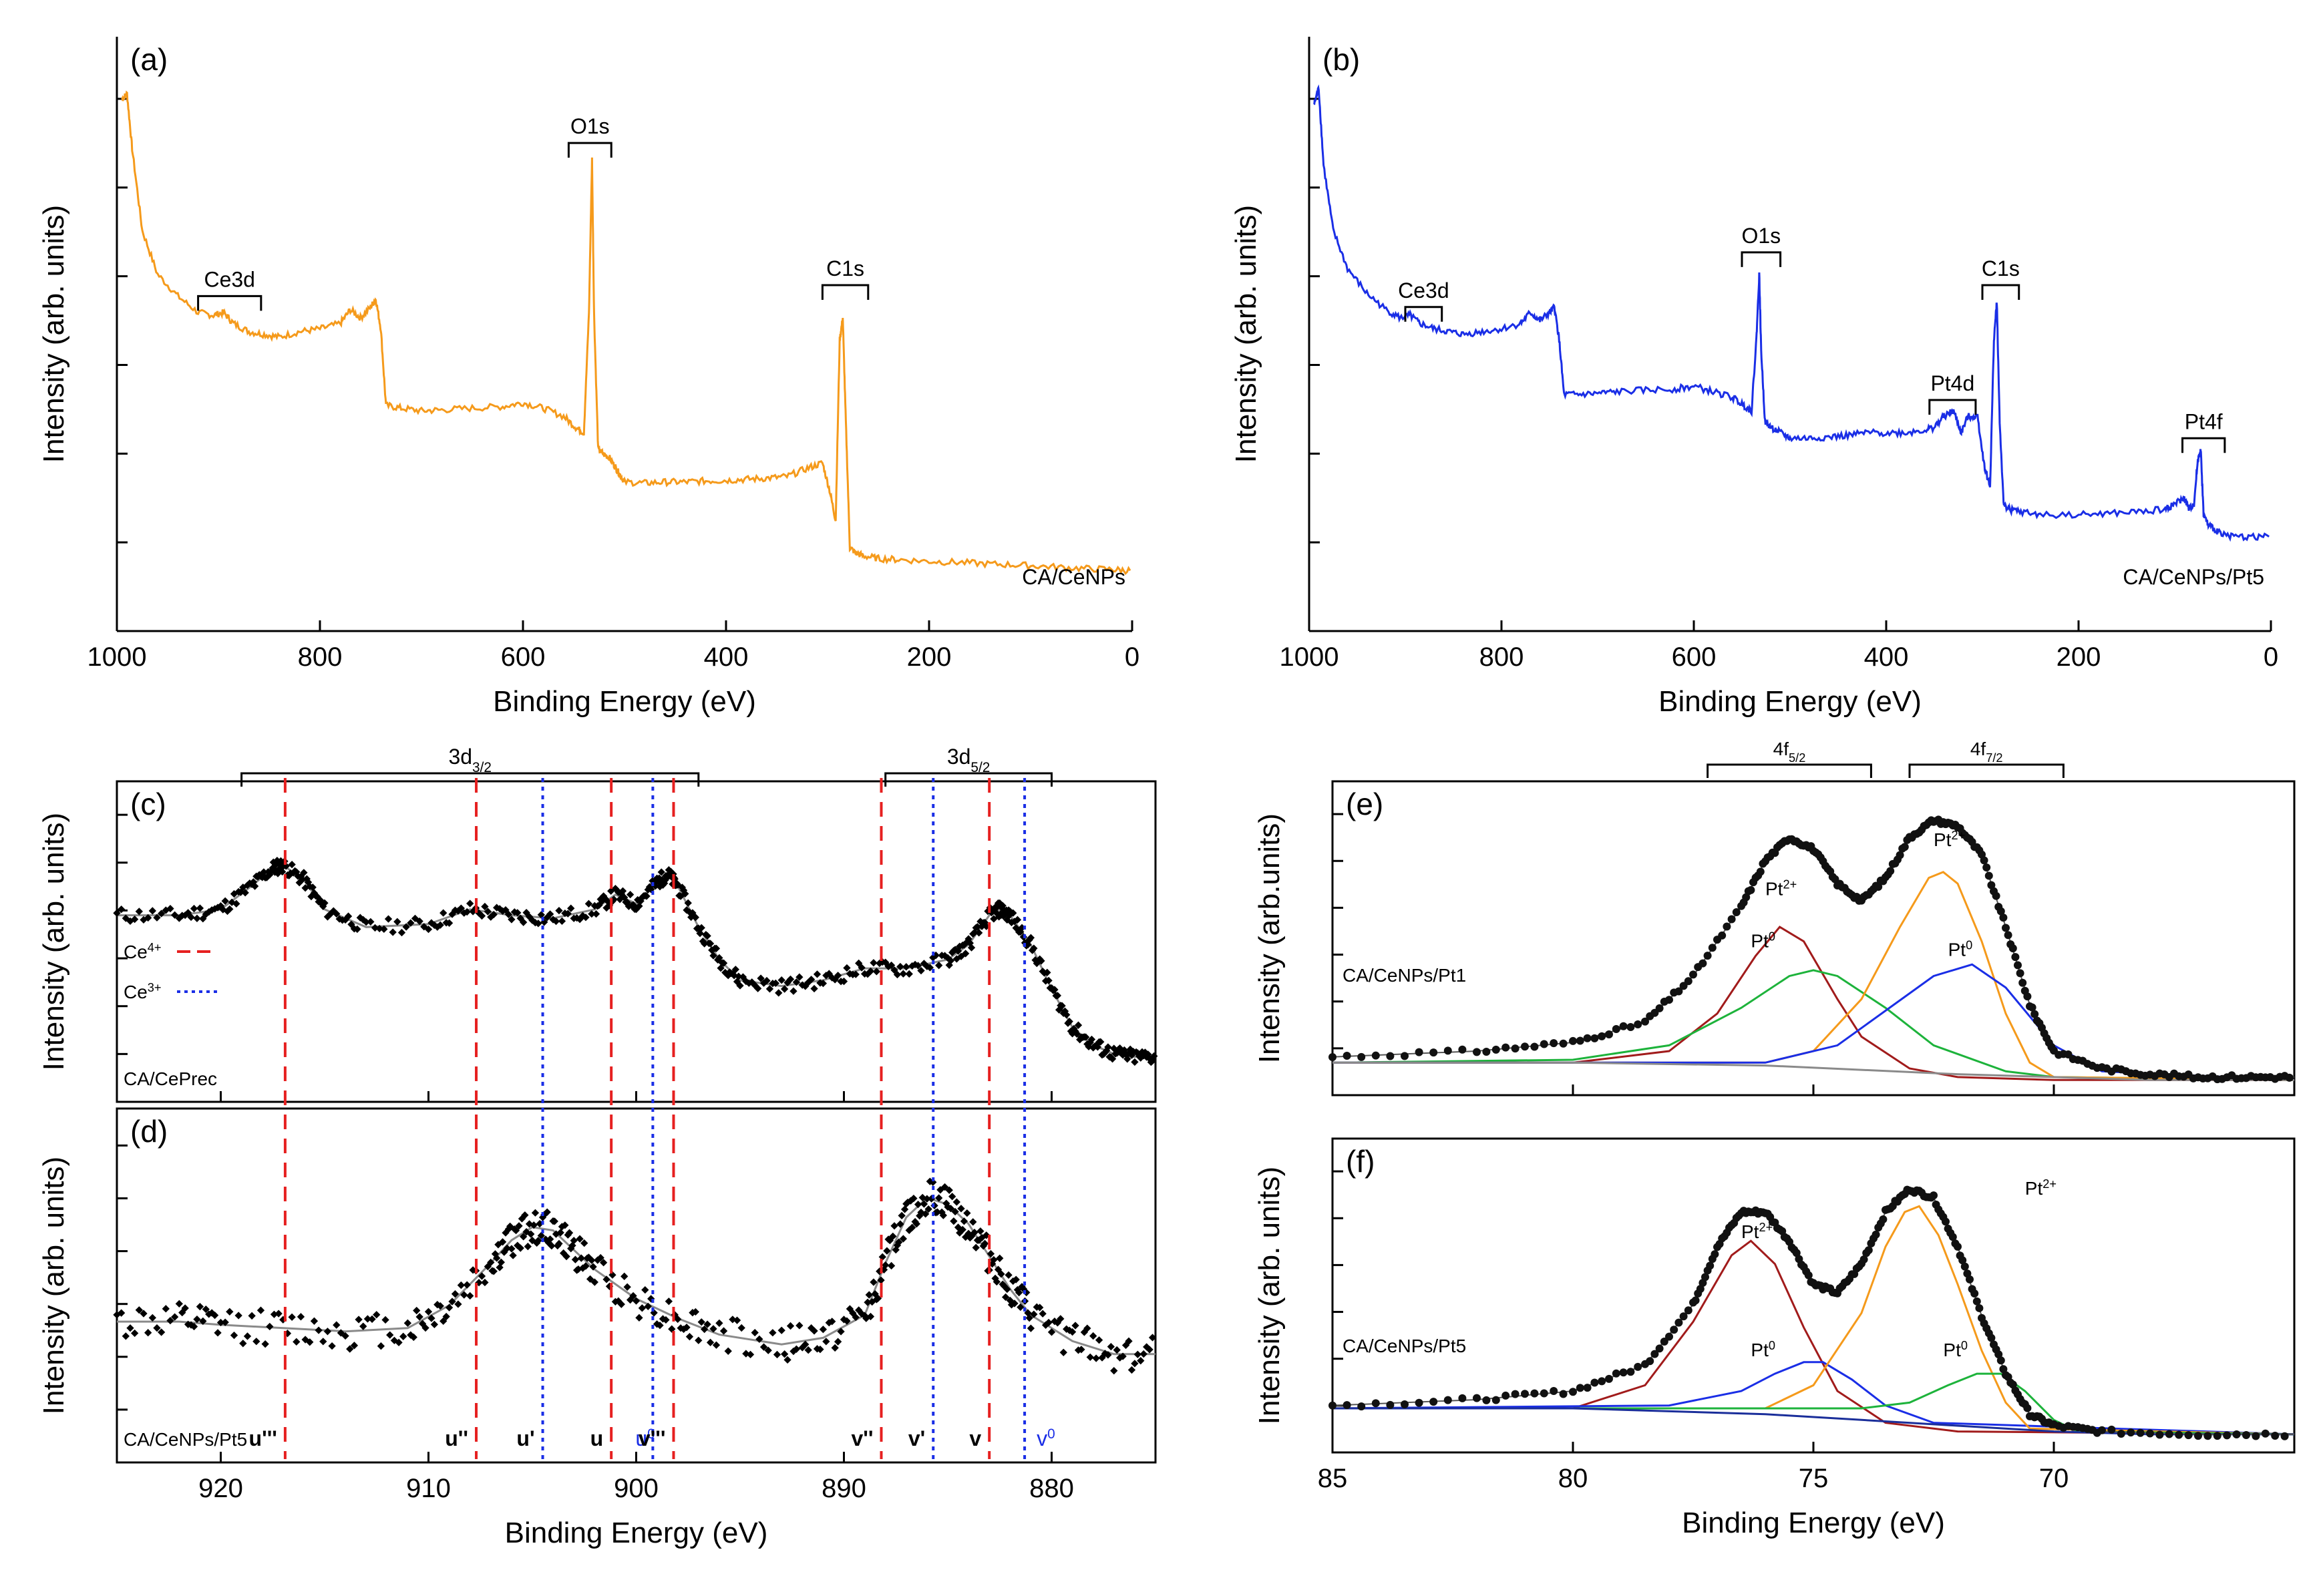 This screenshot has height=1596, width=2317. Describe the element at coordinates (1797, 758) in the screenshot. I see `panel-e-group-label-sub: 5/2` at that location.